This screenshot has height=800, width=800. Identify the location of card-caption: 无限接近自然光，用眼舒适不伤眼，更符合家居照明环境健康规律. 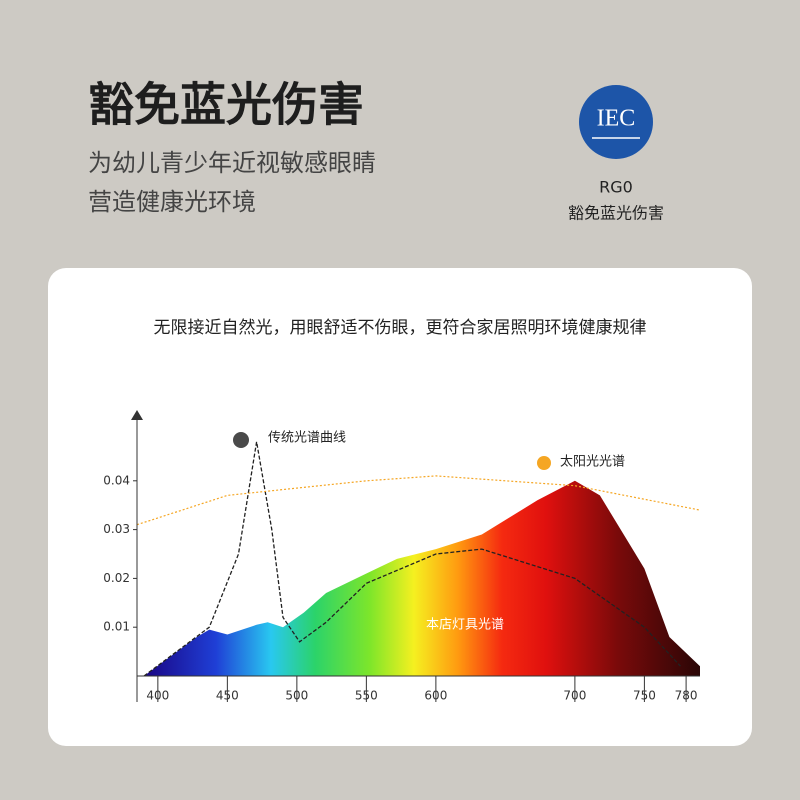
(400, 328).